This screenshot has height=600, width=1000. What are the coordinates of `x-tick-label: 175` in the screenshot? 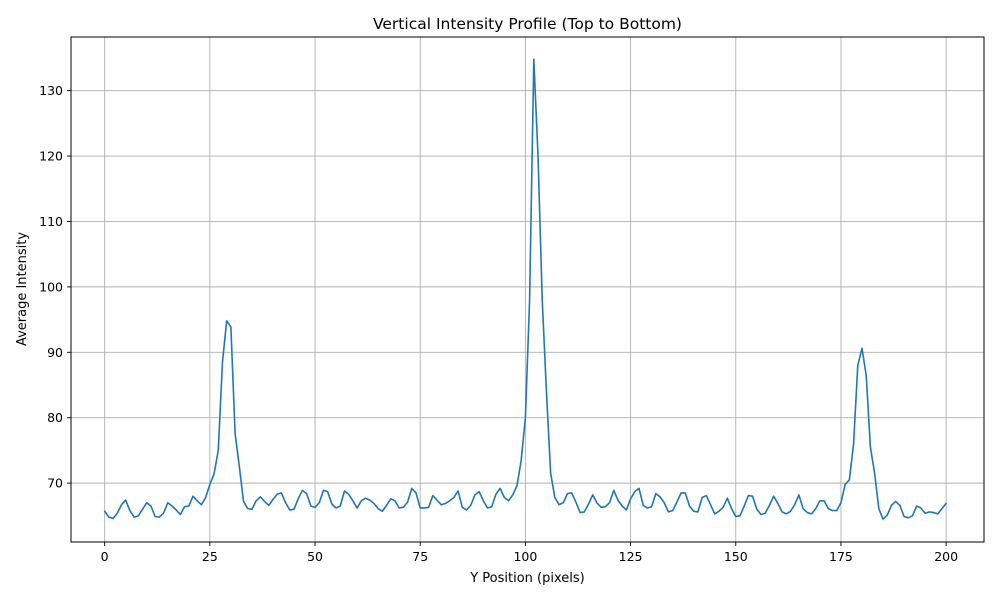 It's located at (841, 556).